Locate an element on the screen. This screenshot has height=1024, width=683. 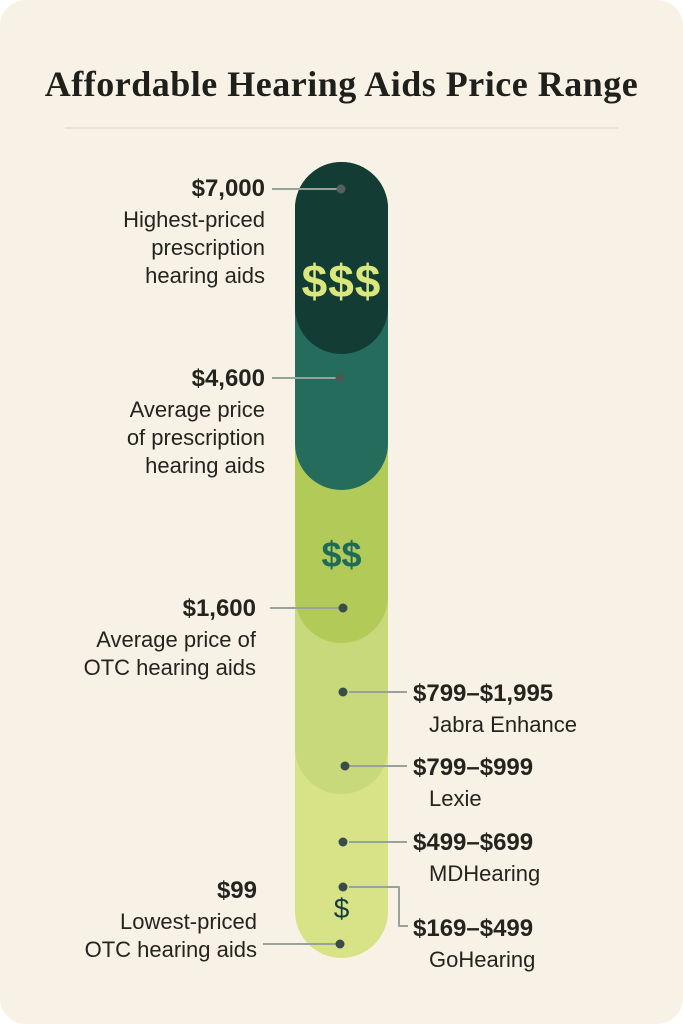
dollar-tier-mid-icon: $$ is located at coordinates (341, 554).